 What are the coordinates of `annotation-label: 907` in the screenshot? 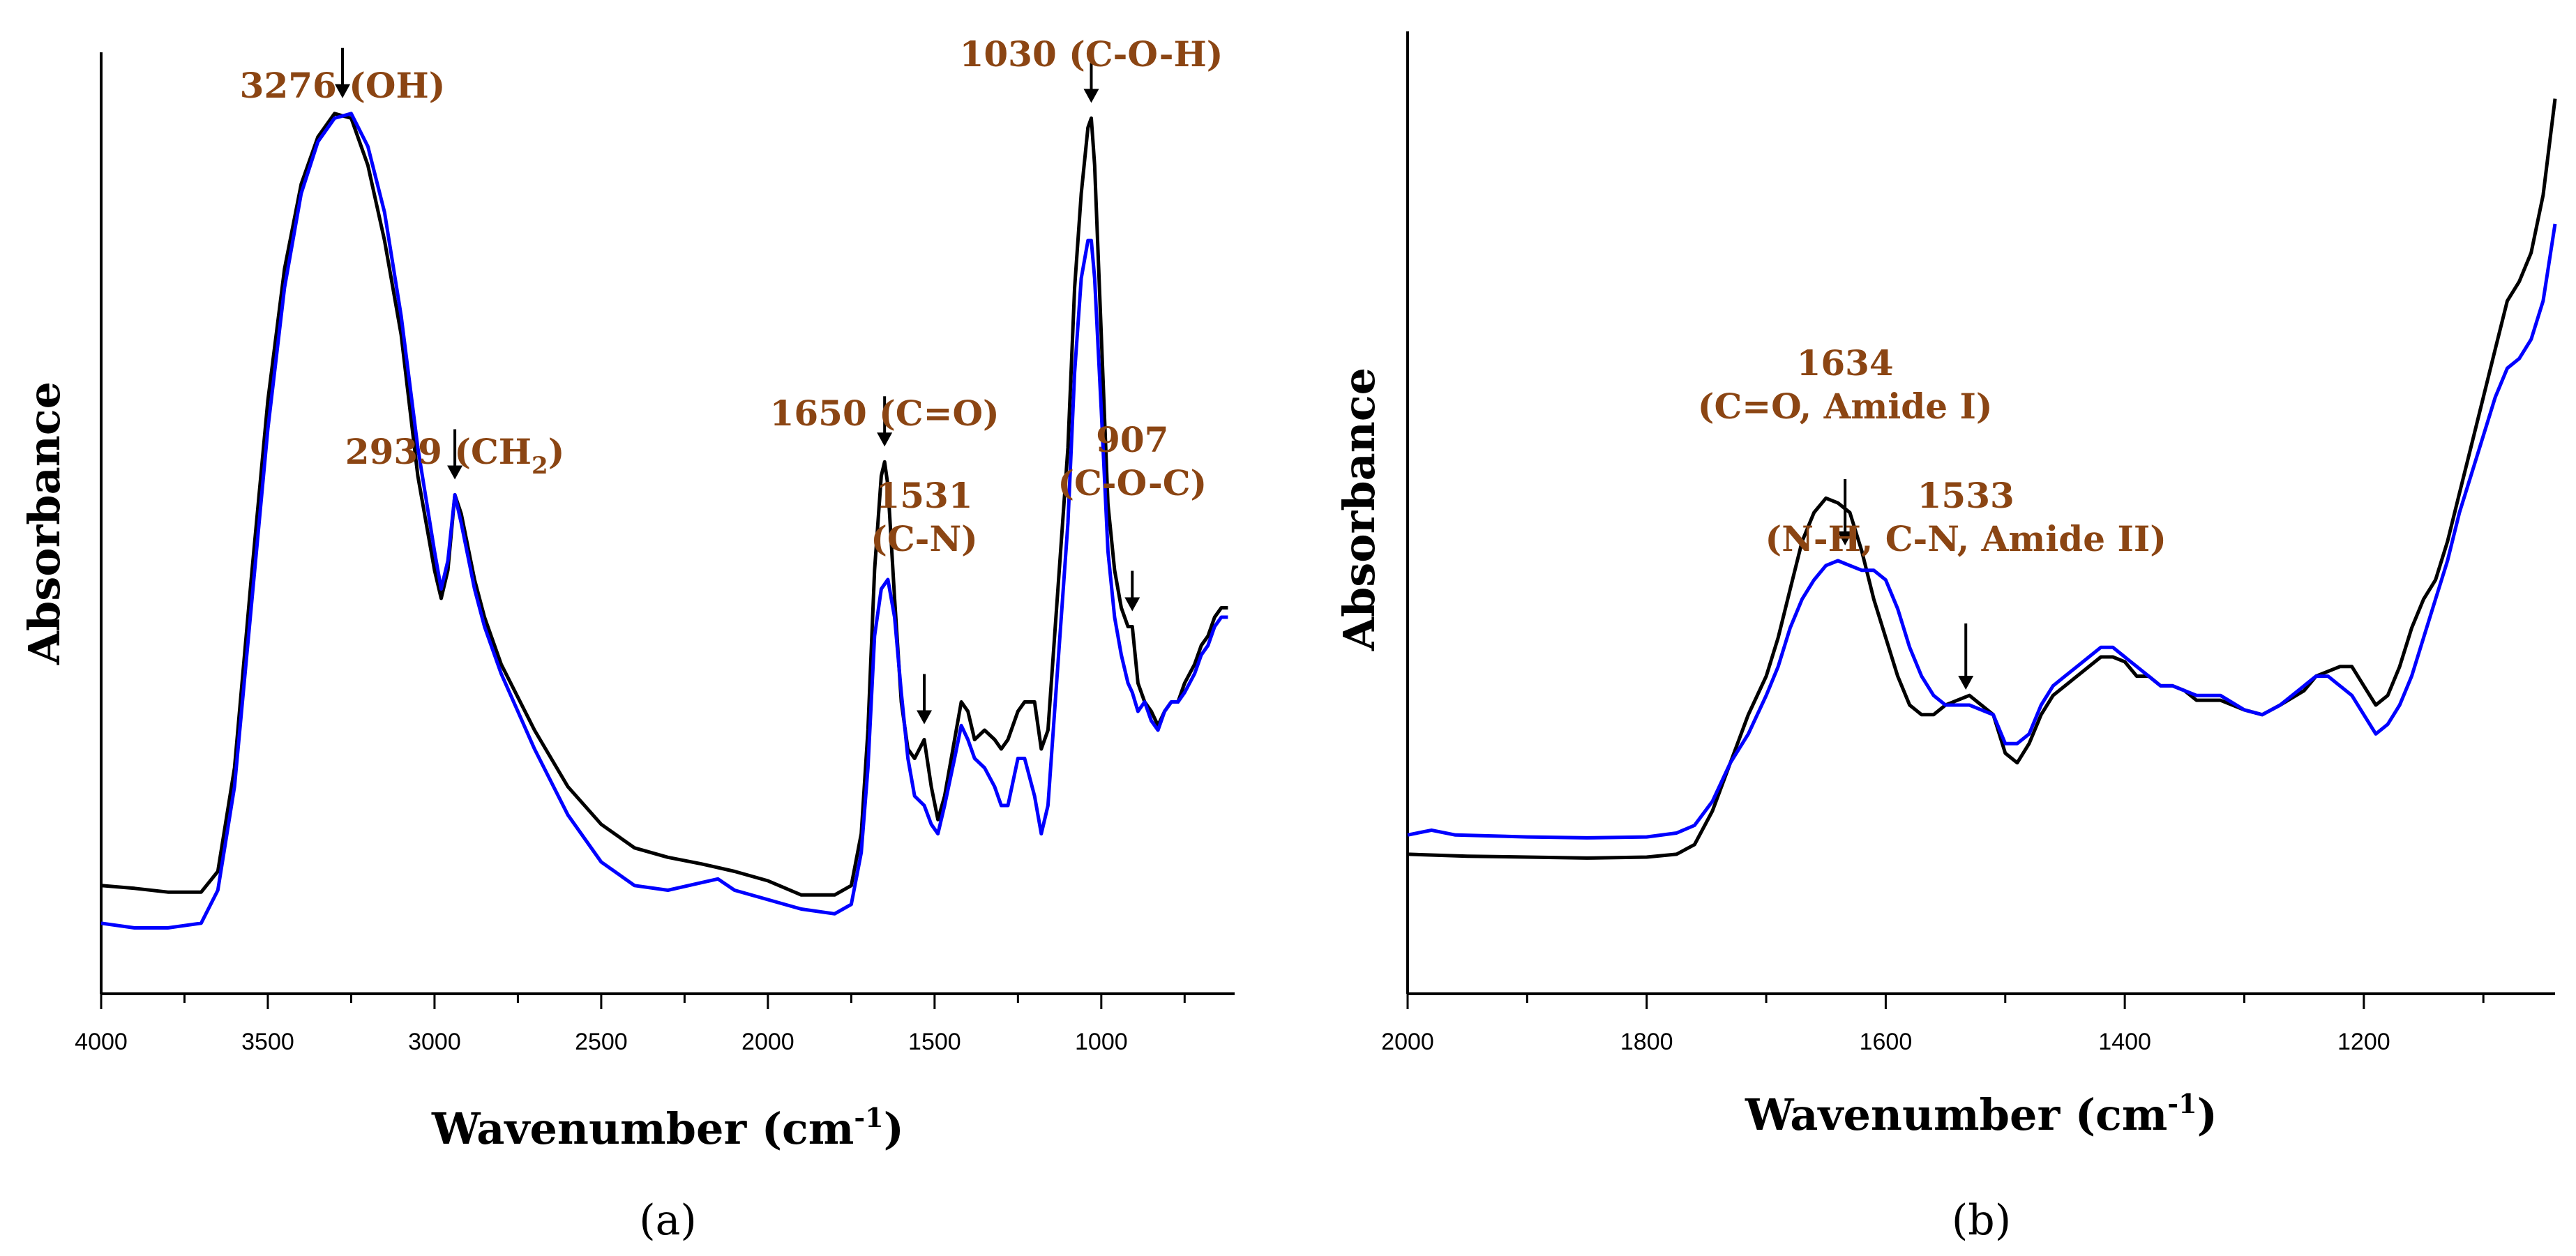 It's located at (1132, 440).